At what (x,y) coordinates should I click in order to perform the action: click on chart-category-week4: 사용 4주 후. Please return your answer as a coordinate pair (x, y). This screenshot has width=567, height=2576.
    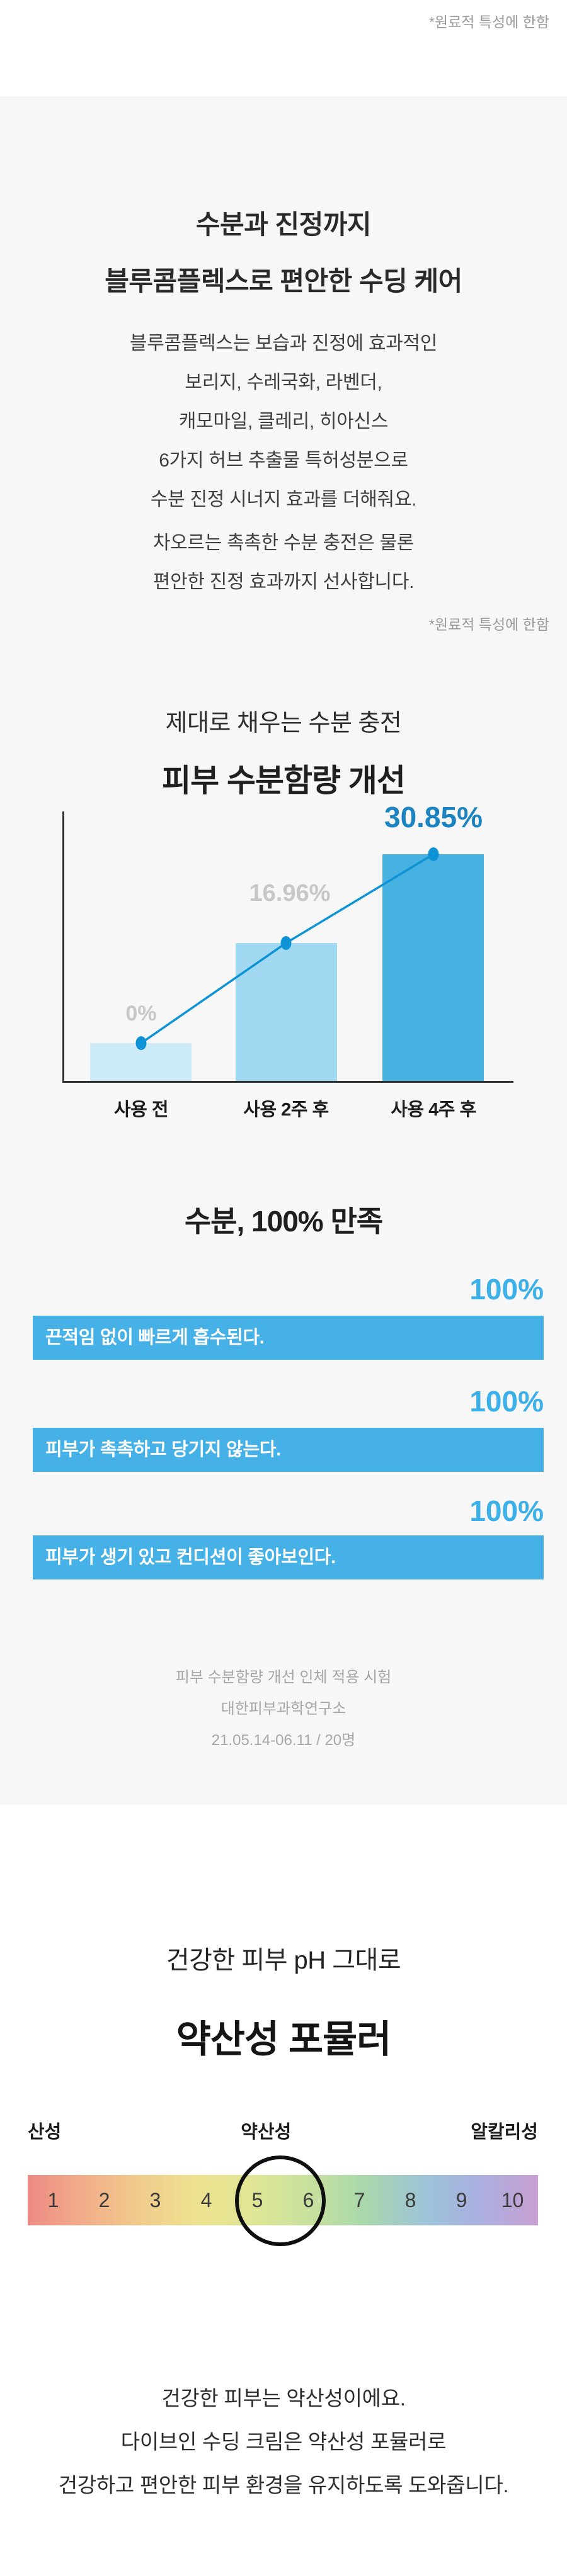
    Looking at the image, I should click on (433, 1110).